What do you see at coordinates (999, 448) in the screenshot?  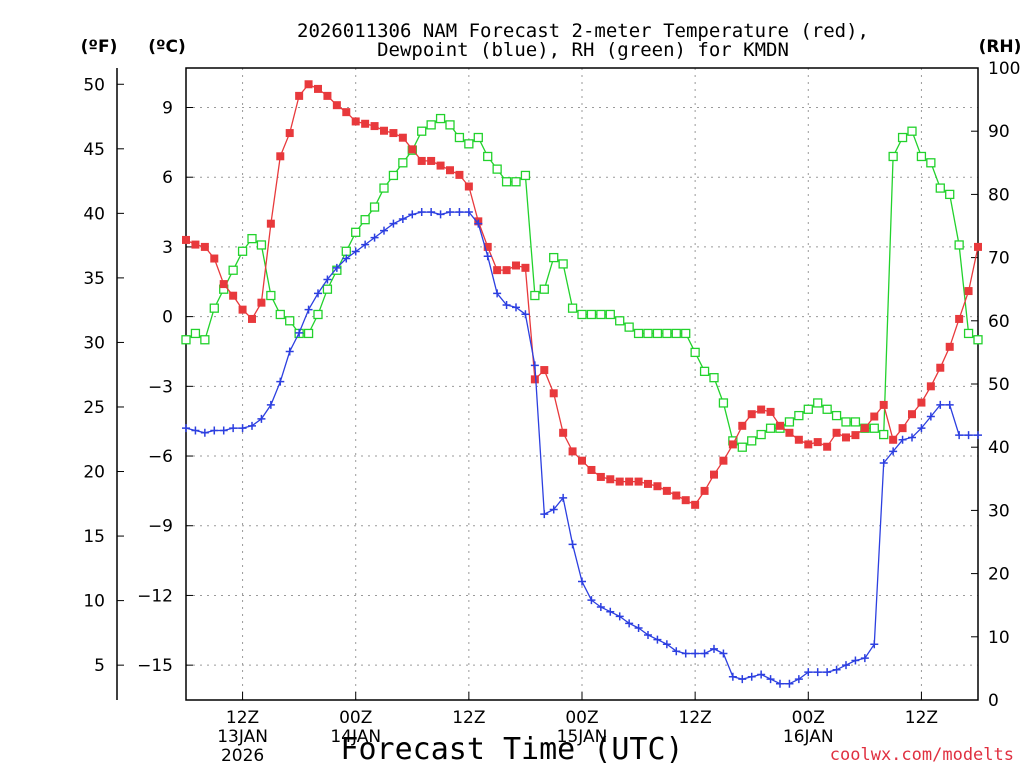 I see `rh-tick-label: 40` at bounding box center [999, 448].